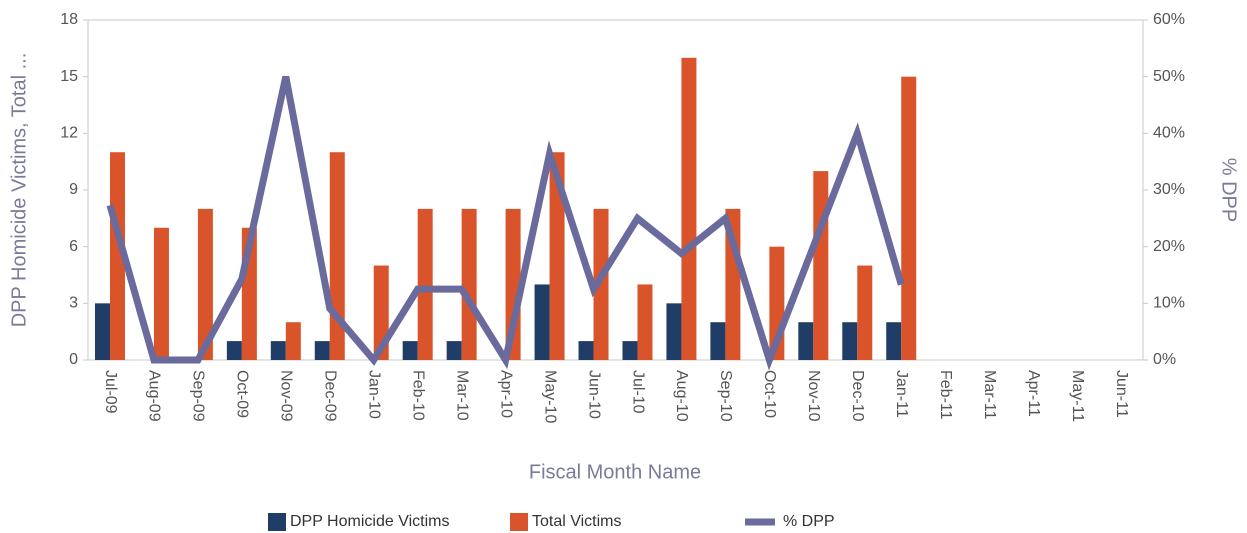 This screenshot has height=533, width=1247. Describe the element at coordinates (1169, 76) in the screenshot. I see `y2-tick-label: 50%` at that location.